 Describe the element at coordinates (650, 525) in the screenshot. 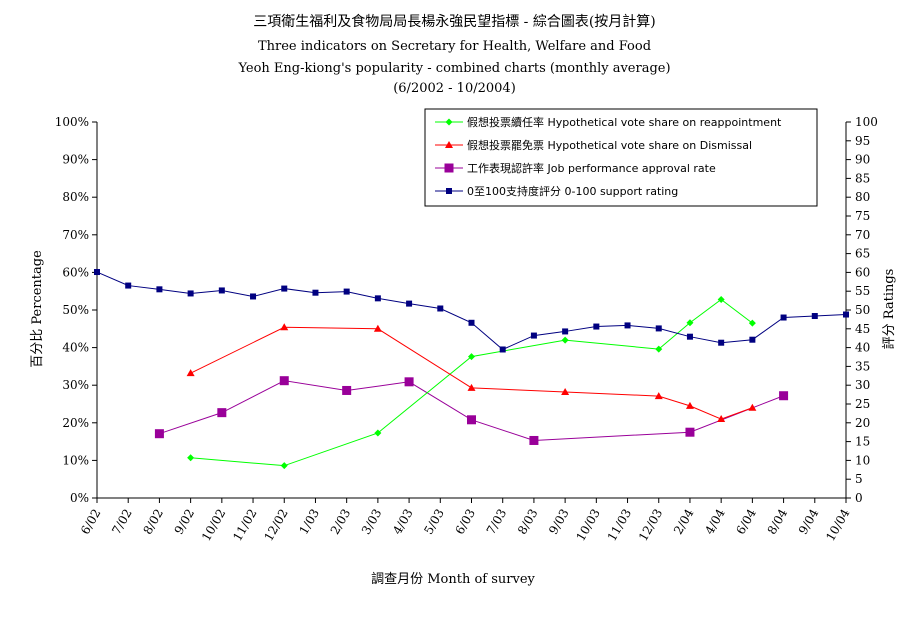

I see `x-tick-label: 12/03` at that location.